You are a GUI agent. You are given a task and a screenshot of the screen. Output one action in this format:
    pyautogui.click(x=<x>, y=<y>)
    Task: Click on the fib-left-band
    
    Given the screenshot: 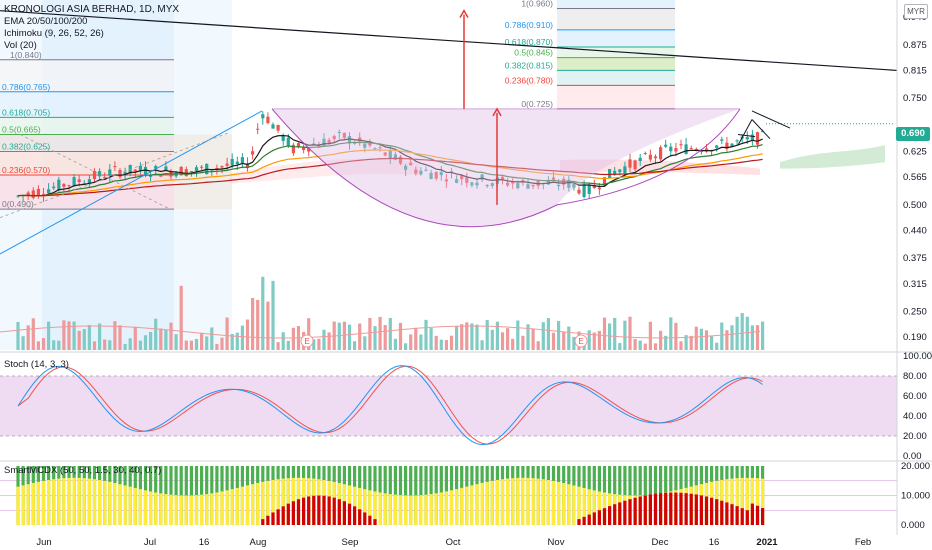 What is the action you would take?
    pyautogui.click(x=87, y=192)
    